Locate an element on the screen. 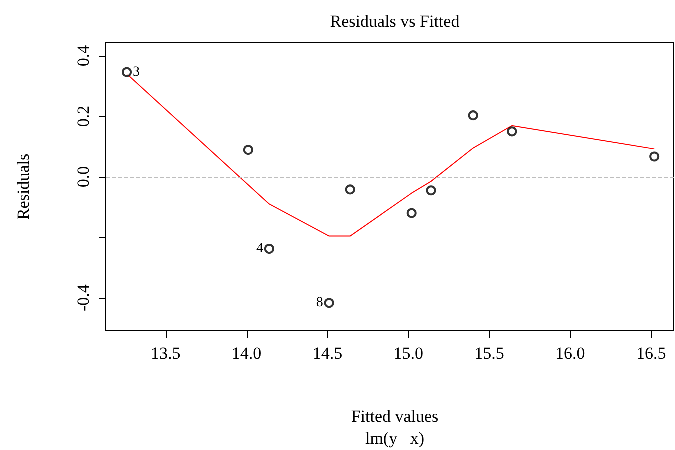 The height and width of the screenshot is (450, 675). chart-title: Residuals vs Fitted is located at coordinates (395, 21).